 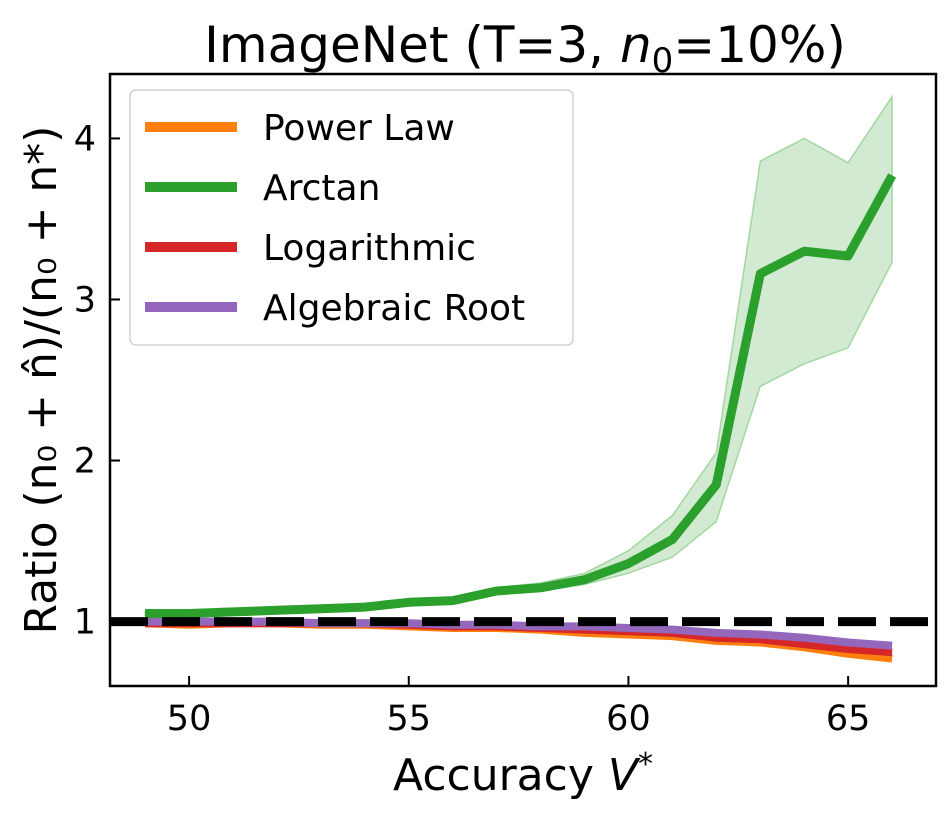 I want to click on y-axis-label: Ratio (n₀ + n̂)/(n₀ + n*), so click(x=41, y=380).